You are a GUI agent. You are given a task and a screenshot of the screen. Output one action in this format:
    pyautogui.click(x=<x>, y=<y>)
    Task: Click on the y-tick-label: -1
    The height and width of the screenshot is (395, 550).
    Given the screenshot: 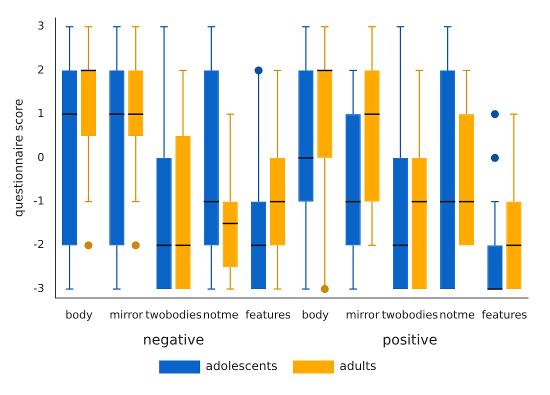 What is the action you would take?
    pyautogui.click(x=38, y=201)
    